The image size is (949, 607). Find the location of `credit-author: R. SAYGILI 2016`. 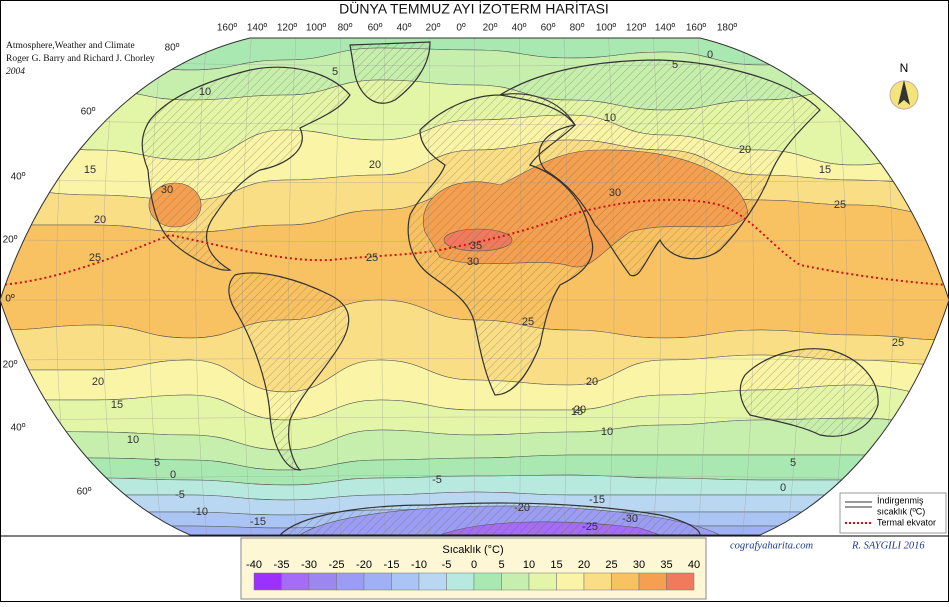

credit-author: R. SAYGILI 2016 is located at coordinates (888, 545).